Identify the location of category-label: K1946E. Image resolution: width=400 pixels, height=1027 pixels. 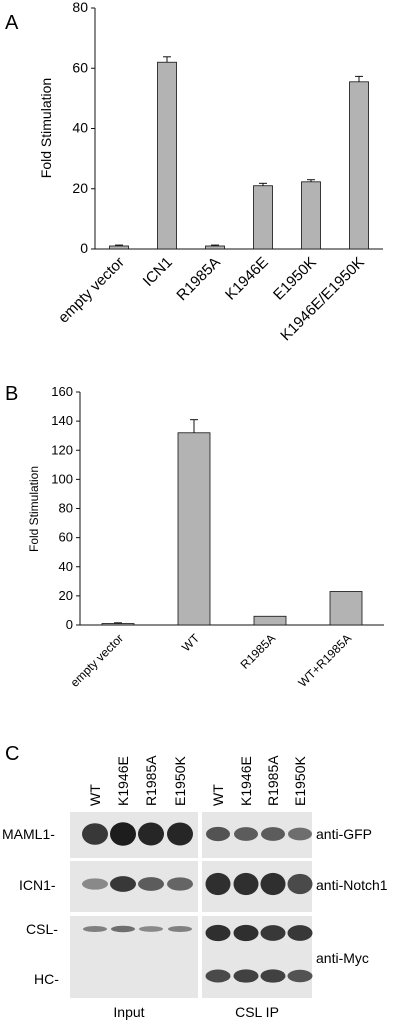
(247, 279).